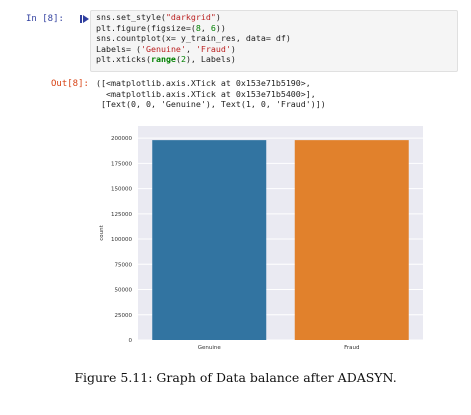 The width and height of the screenshot is (471, 415). What do you see at coordinates (124, 291) in the screenshot?
I see `y-tick-label: 50000` at bounding box center [124, 291].